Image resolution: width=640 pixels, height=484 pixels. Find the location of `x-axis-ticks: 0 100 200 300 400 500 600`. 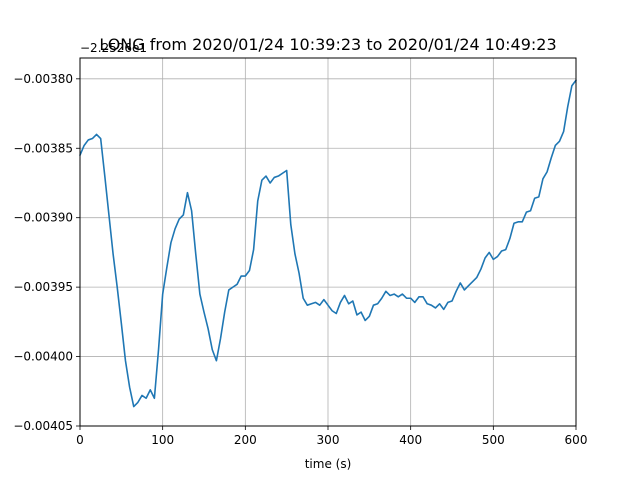

x-axis-ticks: 0 100 200 300 400 500 600 is located at coordinates (331, 436).